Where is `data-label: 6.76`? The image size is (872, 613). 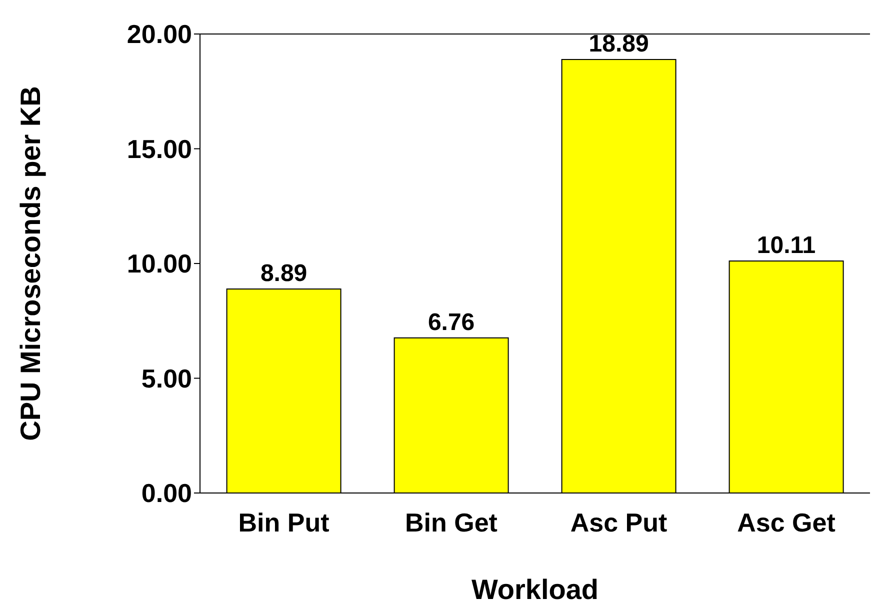
data-label: 6.76 is located at coordinates (451, 322).